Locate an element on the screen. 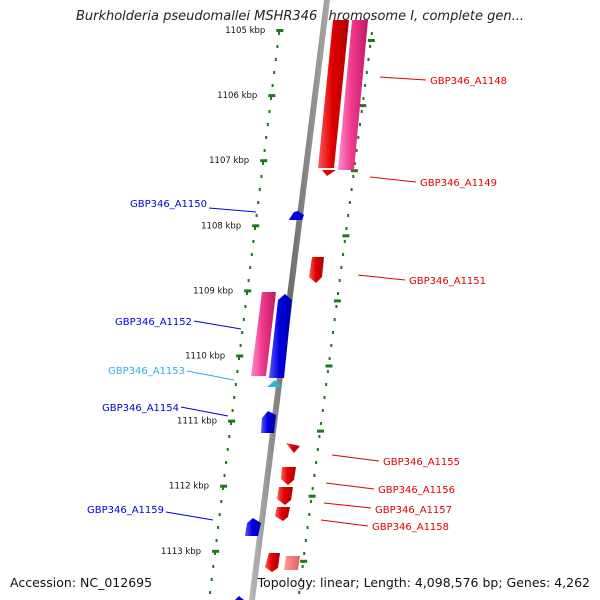 This screenshot has width=600, height=600. gene-label-GBP346_A1149: GBP346_A1149 is located at coordinates (458, 183).